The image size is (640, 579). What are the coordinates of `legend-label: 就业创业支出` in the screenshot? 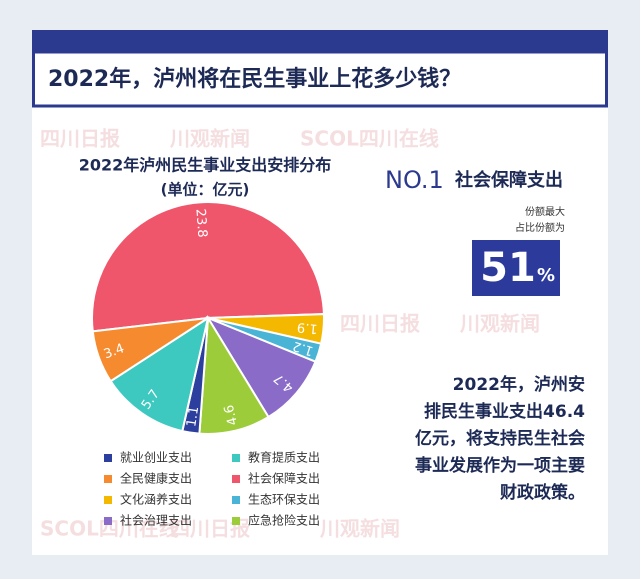 It's located at (156, 458).